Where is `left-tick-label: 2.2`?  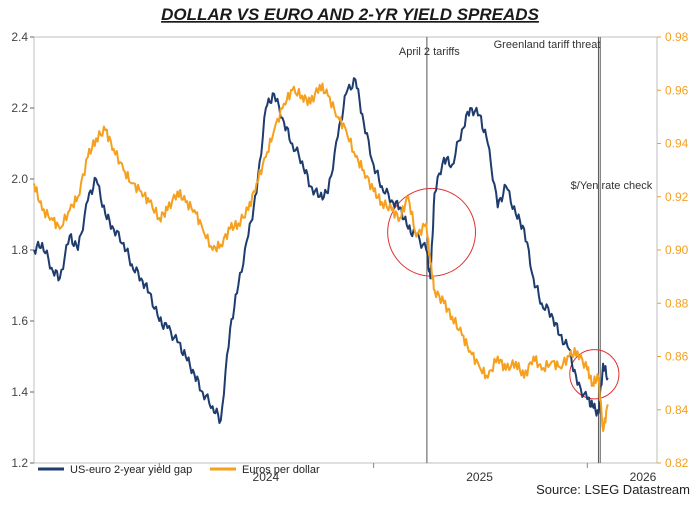
left-tick-label: 2.2 is located at coordinates (19, 108).